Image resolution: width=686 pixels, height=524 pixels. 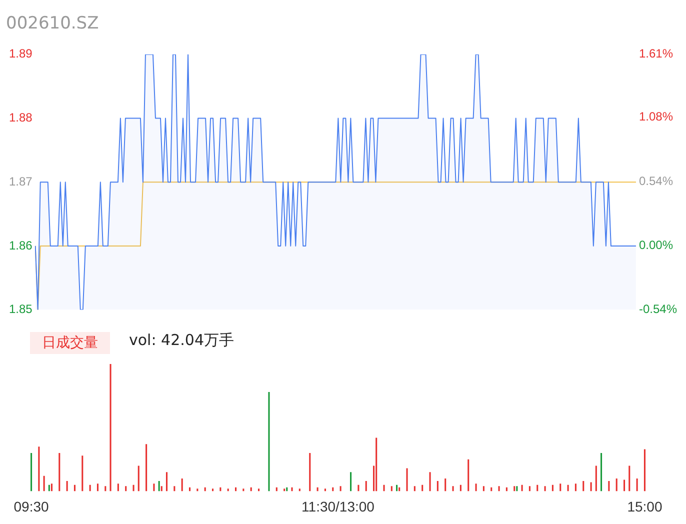 What do you see at coordinates (20, 245) in the screenshot?
I see `y-tick-label: 1.86` at bounding box center [20, 245].